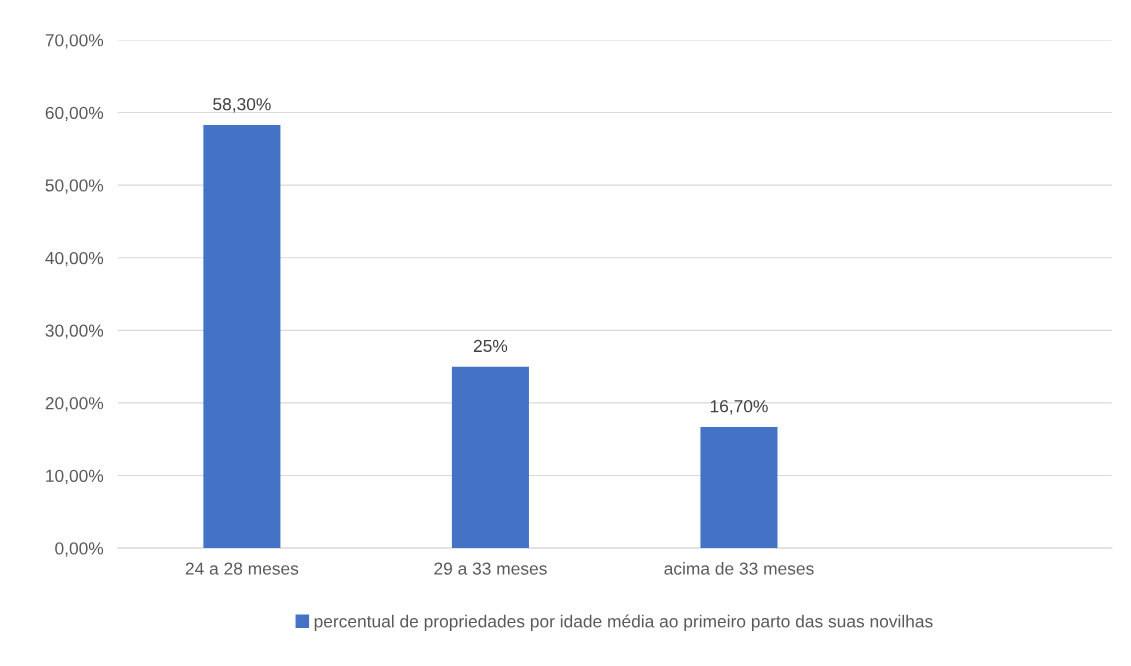 This screenshot has height=666, width=1131. What do you see at coordinates (623, 622) in the screenshot?
I see `legend-label: percentual de propriedades por idade média ao primeiro parto das suas novilhas` at bounding box center [623, 622].